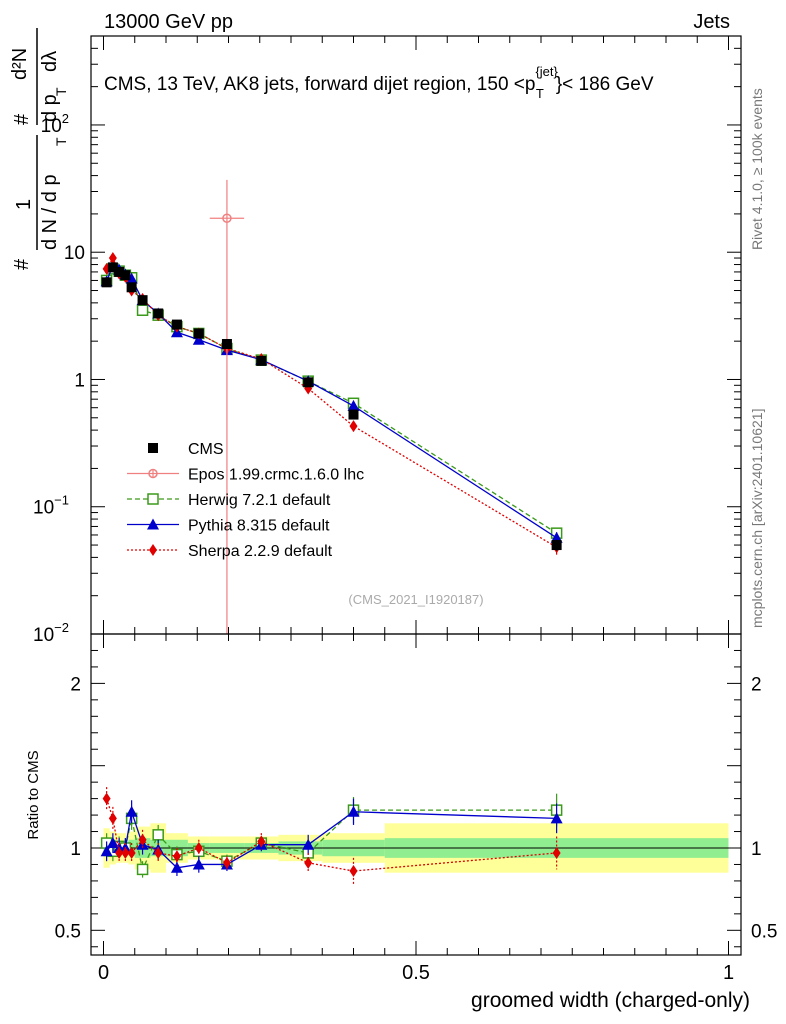  I want to click on ratio-tick-label: 0.5, so click(68, 931).